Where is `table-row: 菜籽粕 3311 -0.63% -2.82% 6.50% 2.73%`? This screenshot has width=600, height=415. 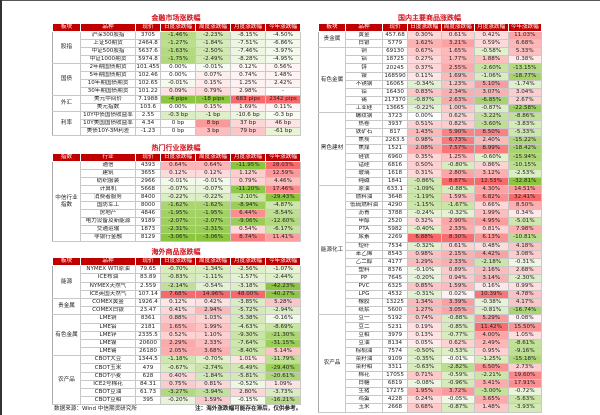
table-row: 菜籽粕 3311 -0.63% -2.82% 6.50% 2.73% is located at coordinates (430, 367).